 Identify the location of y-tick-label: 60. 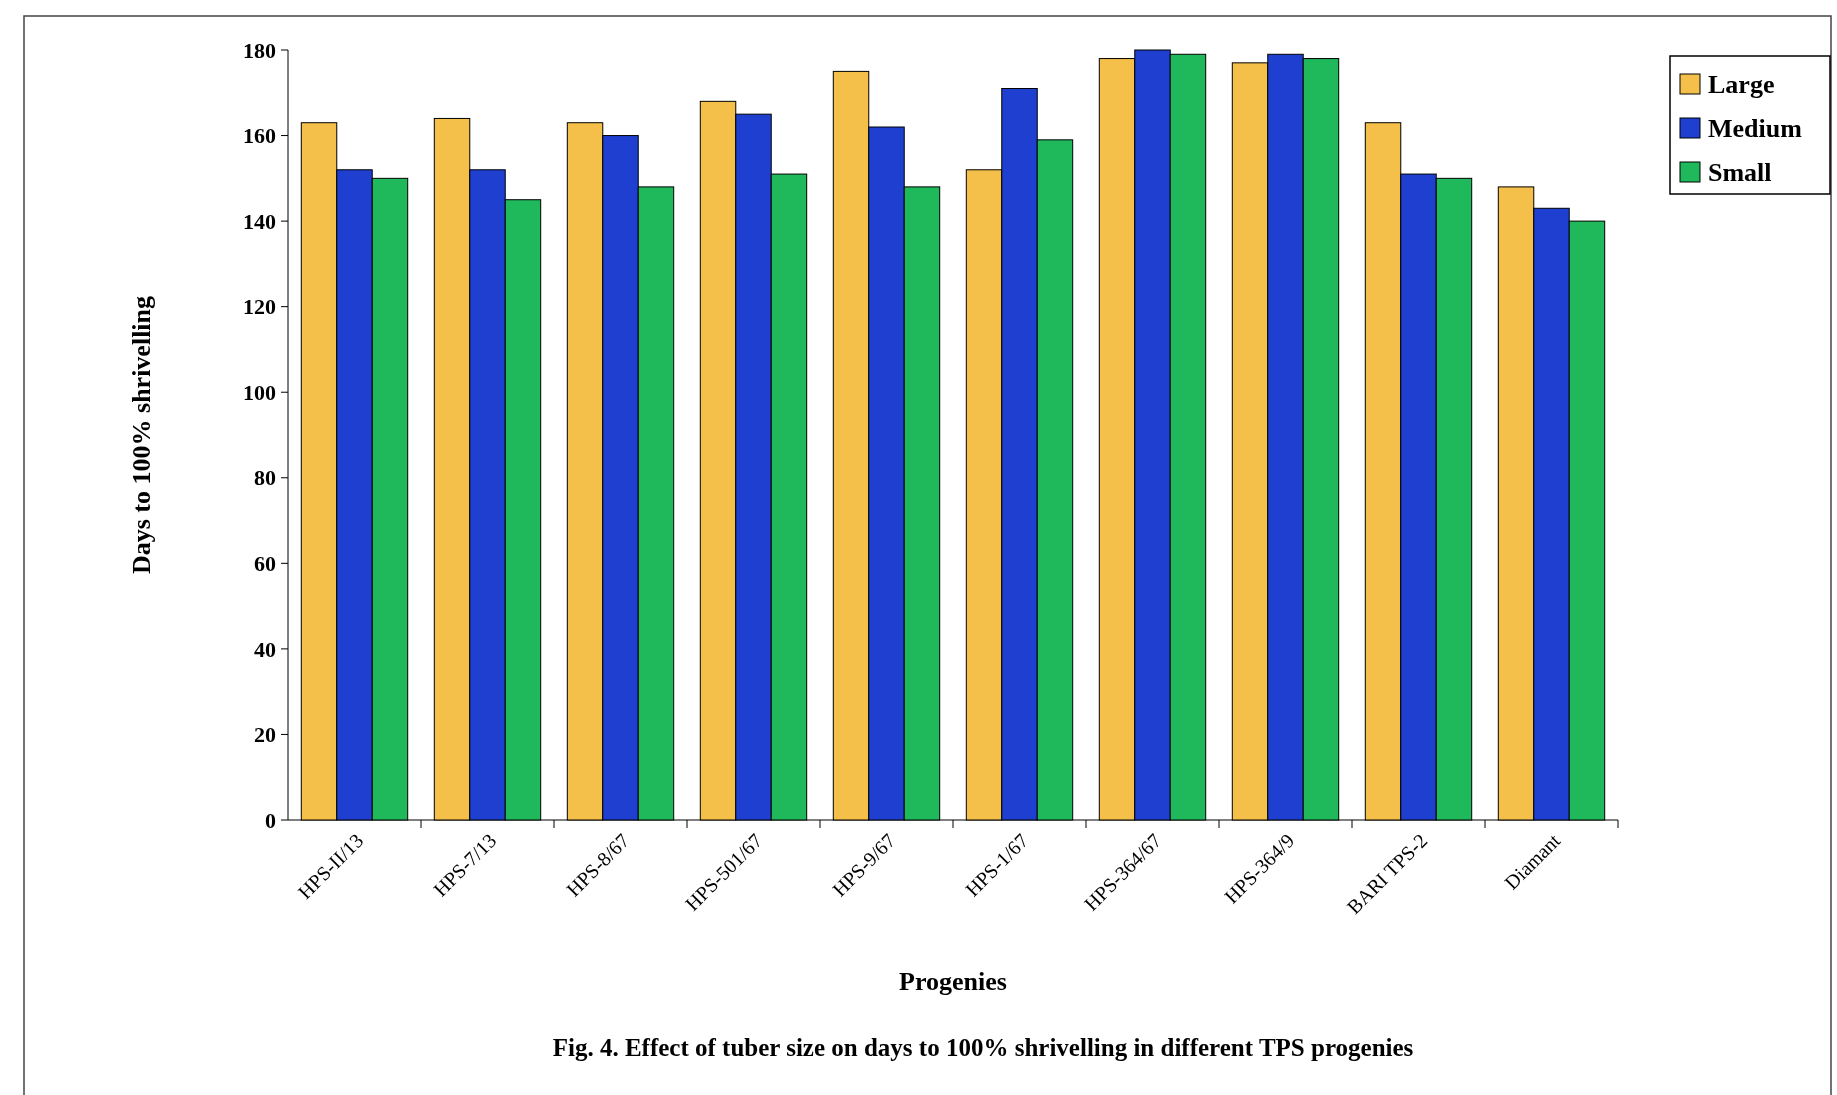
(265, 564).